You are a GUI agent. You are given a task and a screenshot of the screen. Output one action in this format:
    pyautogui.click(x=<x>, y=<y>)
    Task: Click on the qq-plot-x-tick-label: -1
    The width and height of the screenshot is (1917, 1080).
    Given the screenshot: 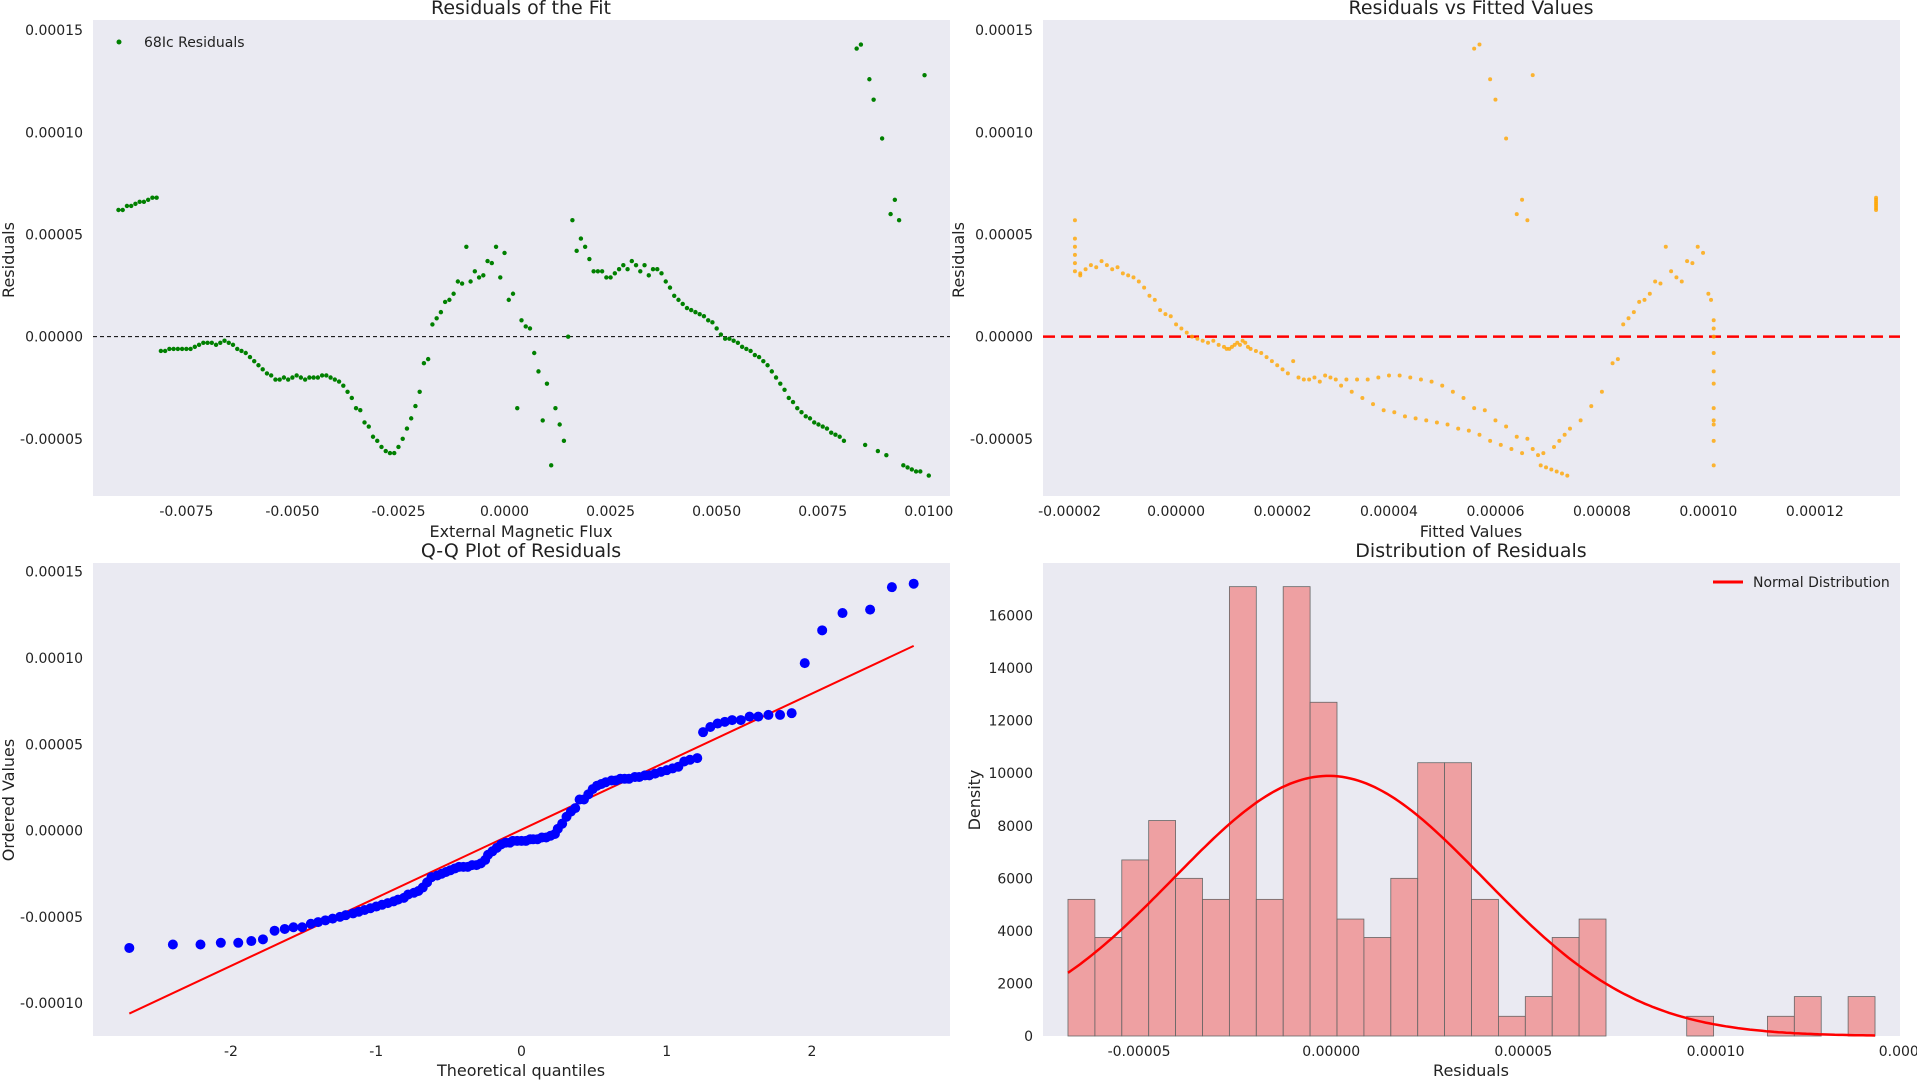 What is the action you would take?
    pyautogui.click(x=376, y=1052)
    